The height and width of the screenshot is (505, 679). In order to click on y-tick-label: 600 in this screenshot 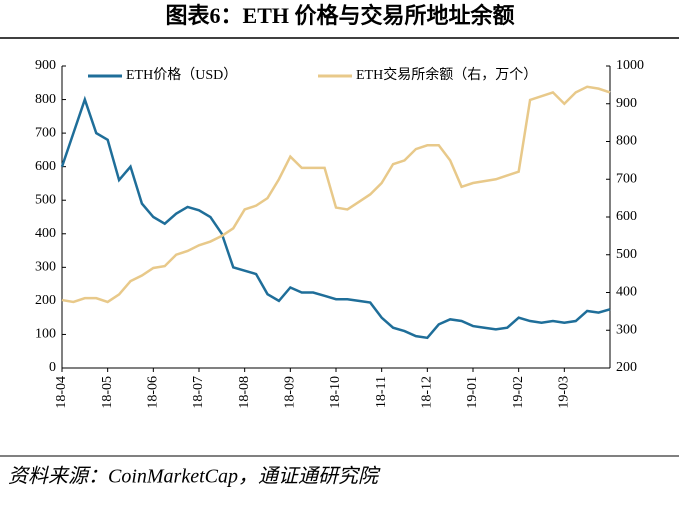, I will do `click(45, 166)`.